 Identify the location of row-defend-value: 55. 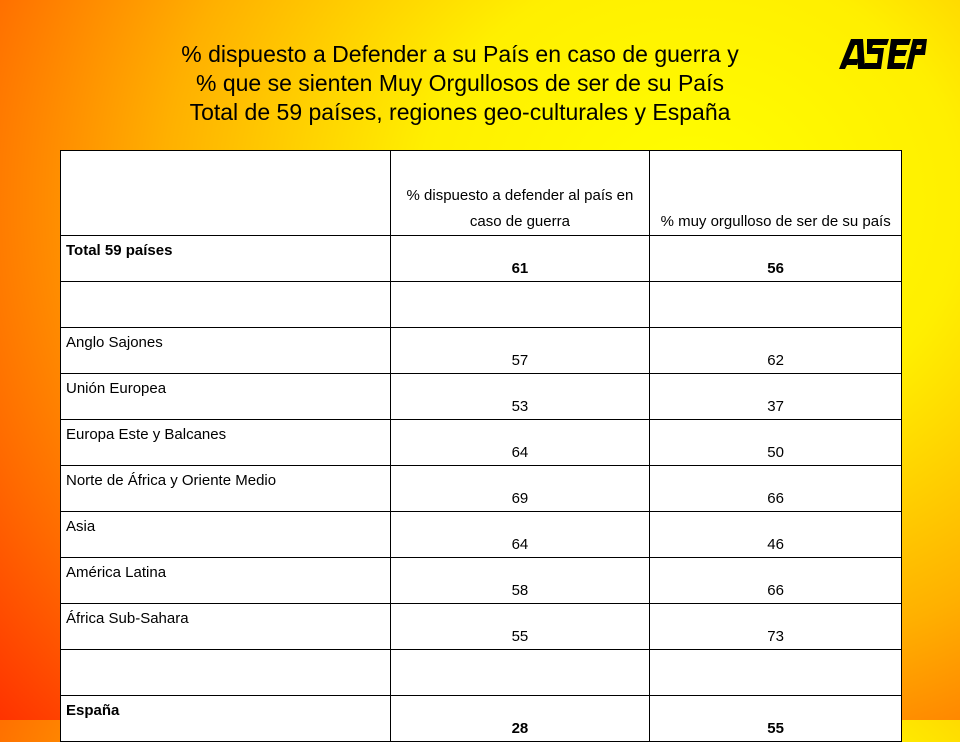
(520, 626).